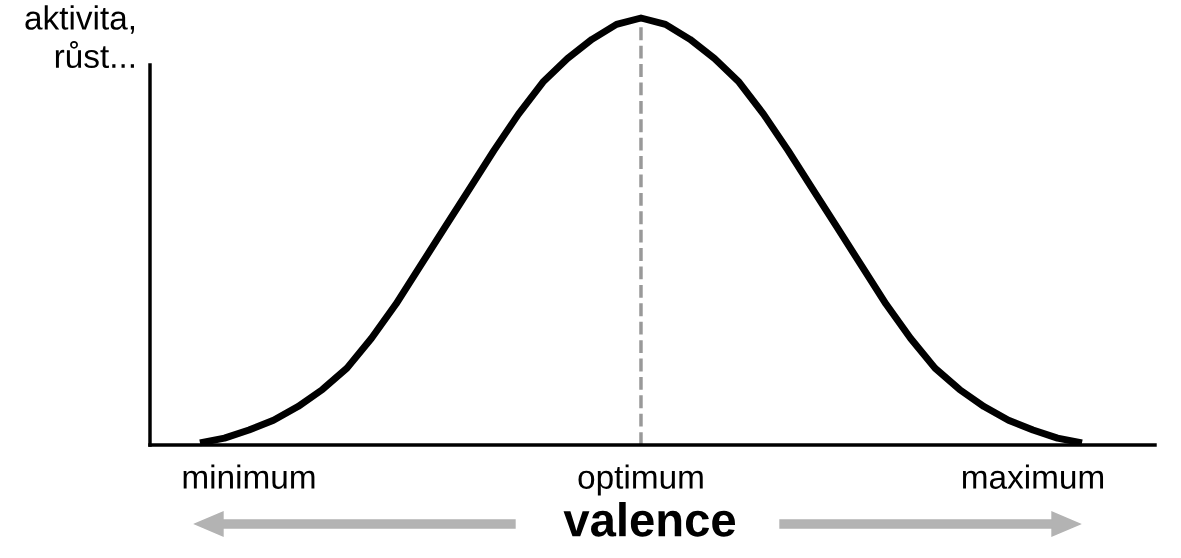  Describe the element at coordinates (649, 519) in the screenshot. I see `x-axis-title: valence` at that location.